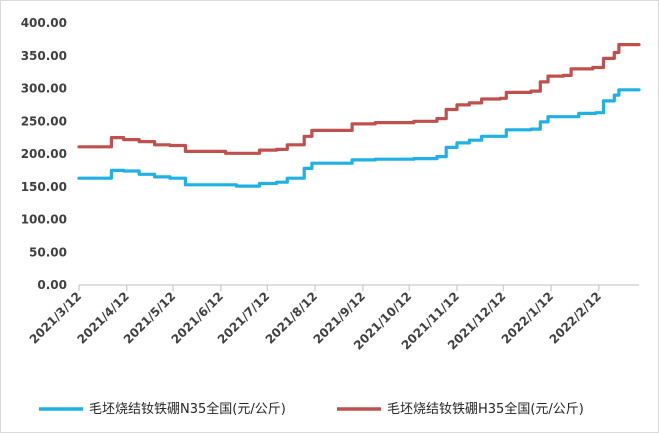 The width and height of the screenshot is (659, 434). Describe the element at coordinates (44, 89) in the screenshot. I see `y-tick-label: 300.00` at that location.